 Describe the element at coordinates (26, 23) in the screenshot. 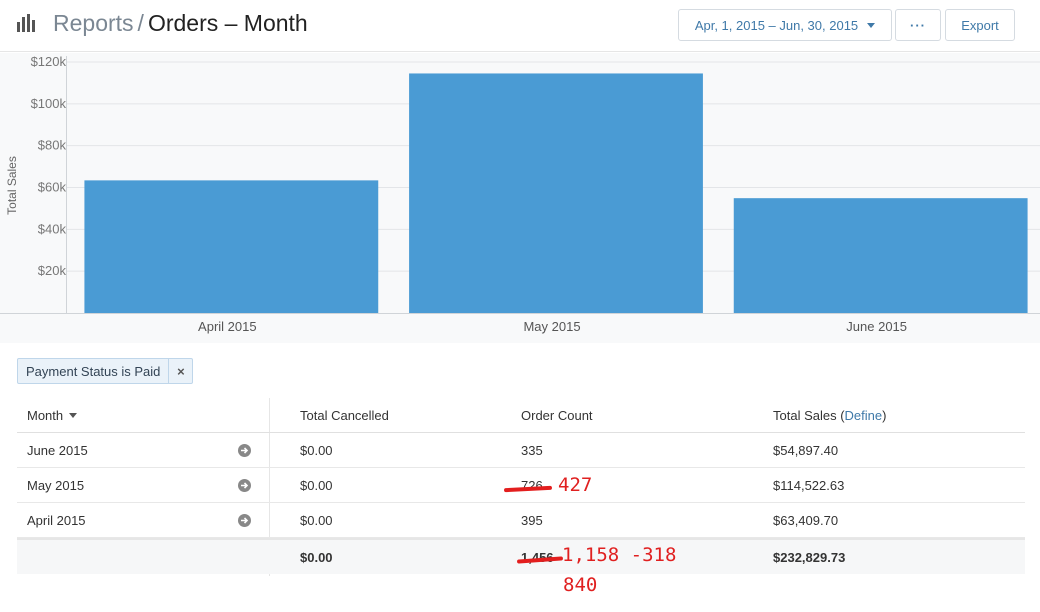

I see `bar-chart-icon` at that location.